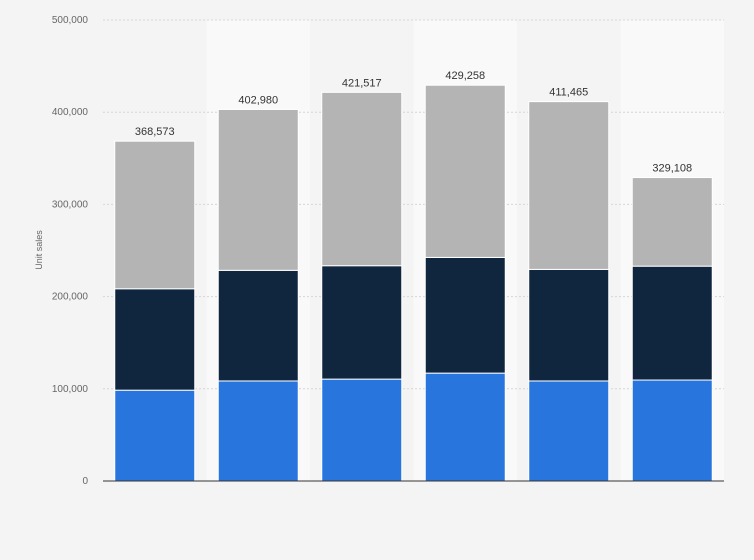 This screenshot has width=754, height=560. I want to click on bar-total-label: 411,465, so click(568, 93).